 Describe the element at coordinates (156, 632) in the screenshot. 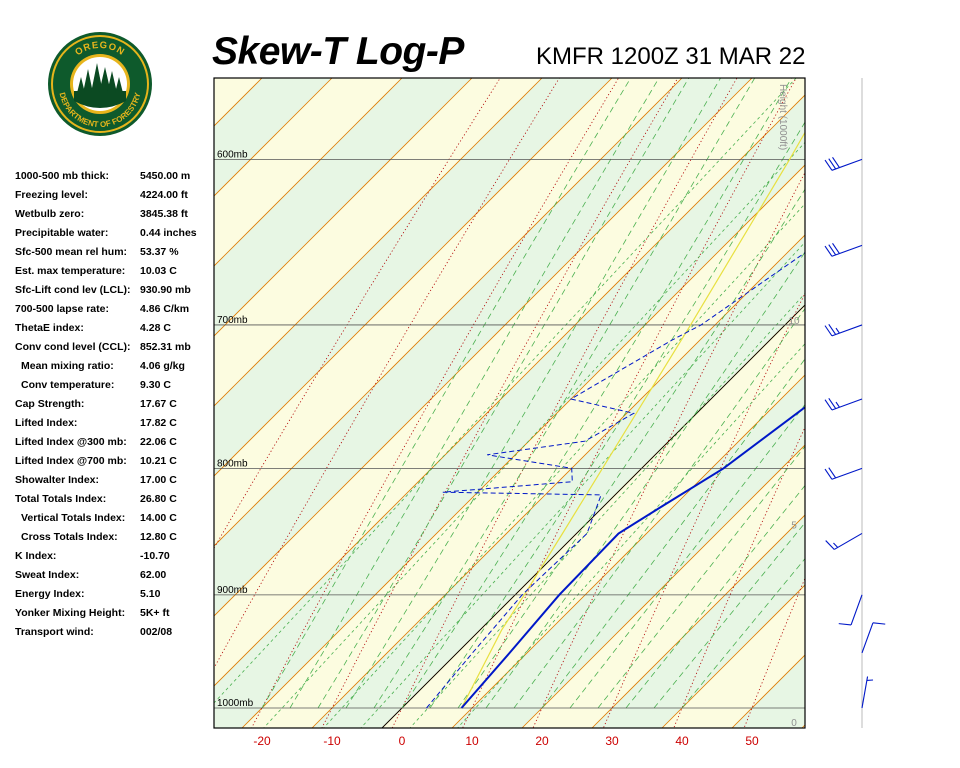

I see `index-value: 002/08` at that location.